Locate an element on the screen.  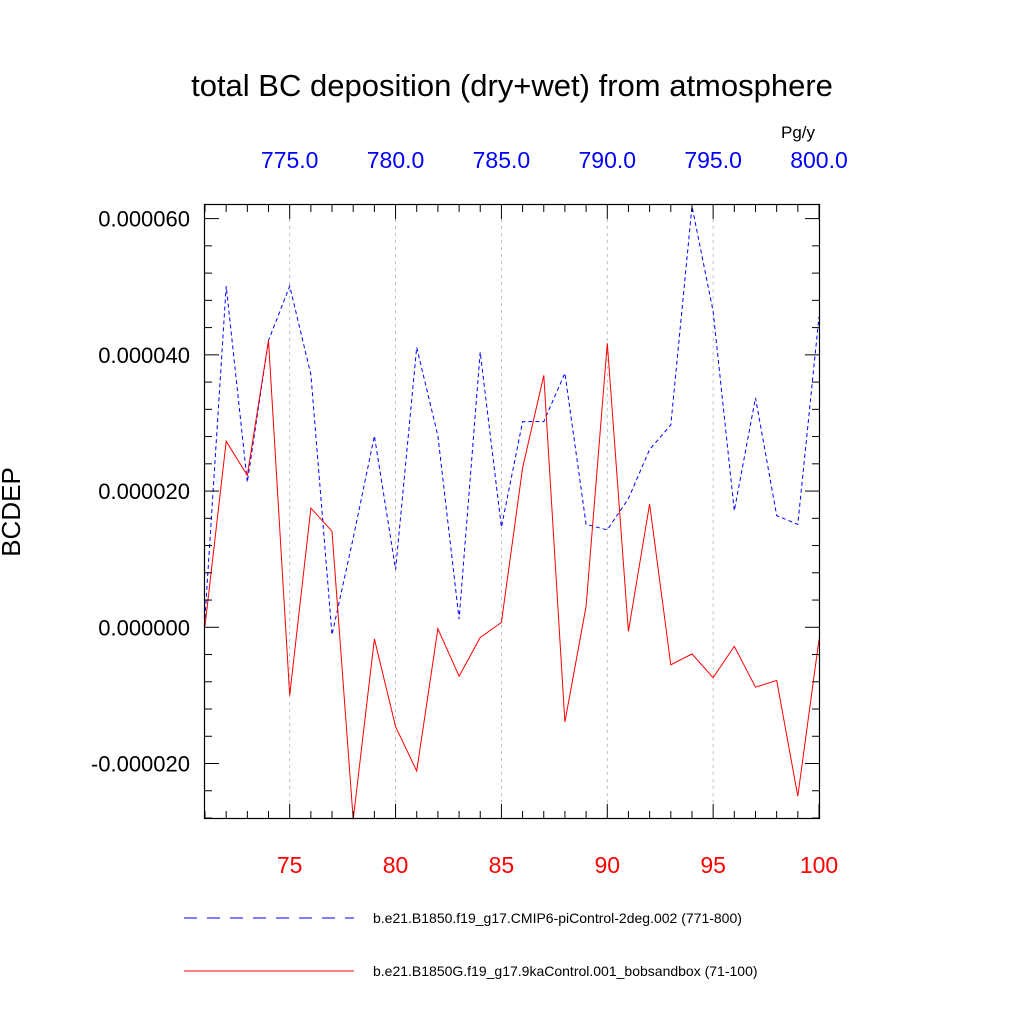
y-tick-label: 0.000040 is located at coordinates (144, 355).